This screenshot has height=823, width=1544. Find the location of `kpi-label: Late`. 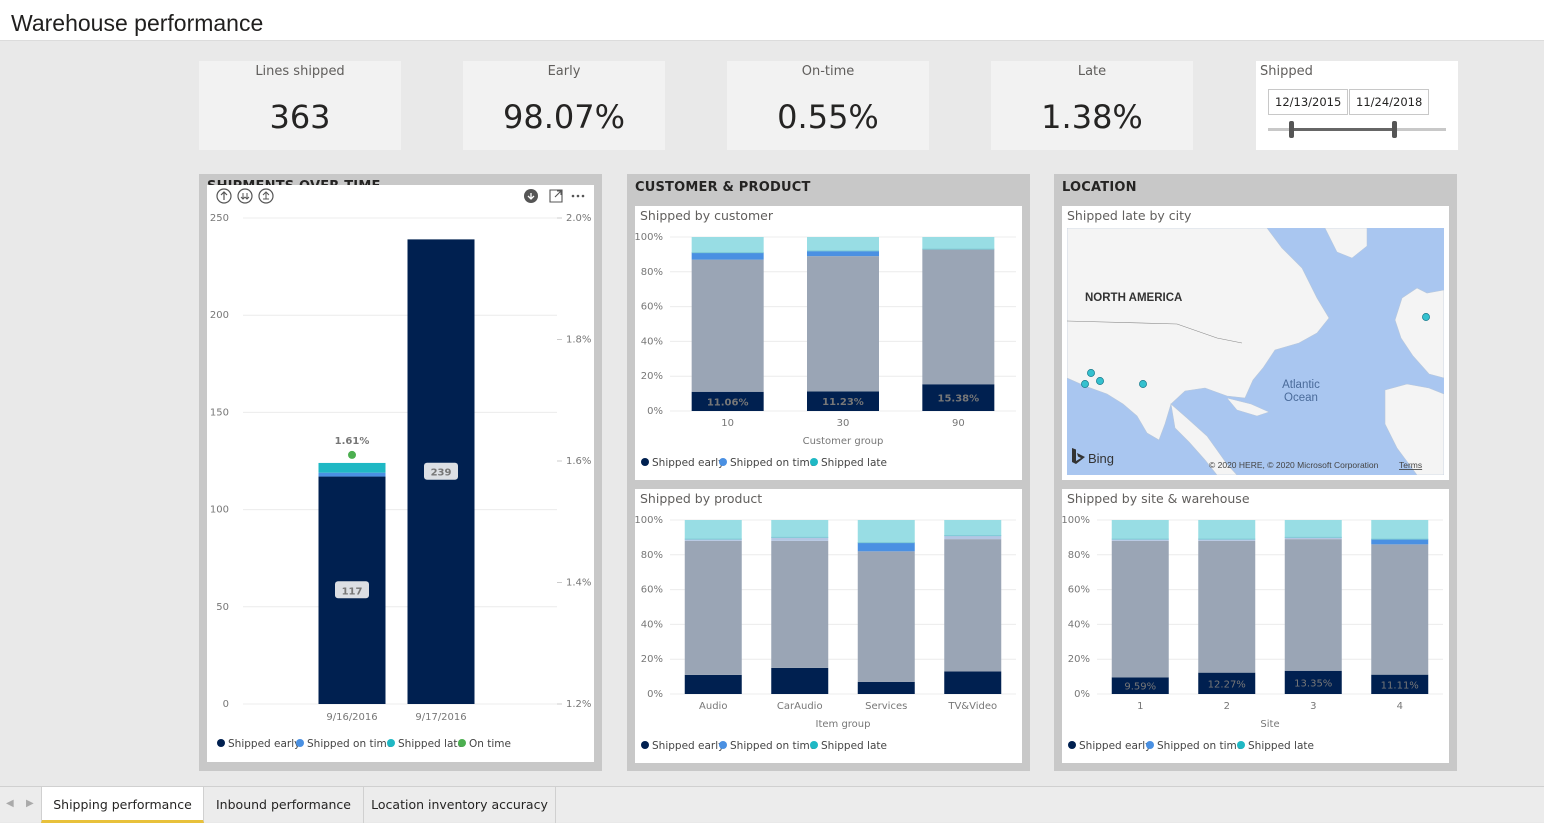

kpi-label: Late is located at coordinates (1092, 71).